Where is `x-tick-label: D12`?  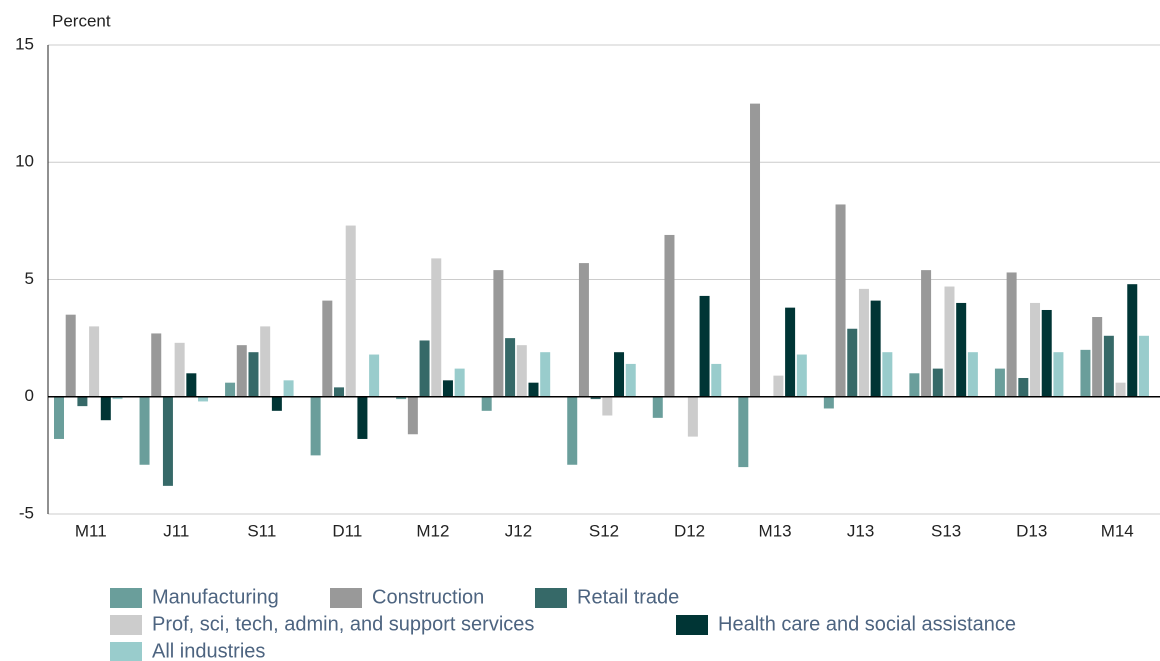
x-tick-label: D12 is located at coordinates (689, 530).